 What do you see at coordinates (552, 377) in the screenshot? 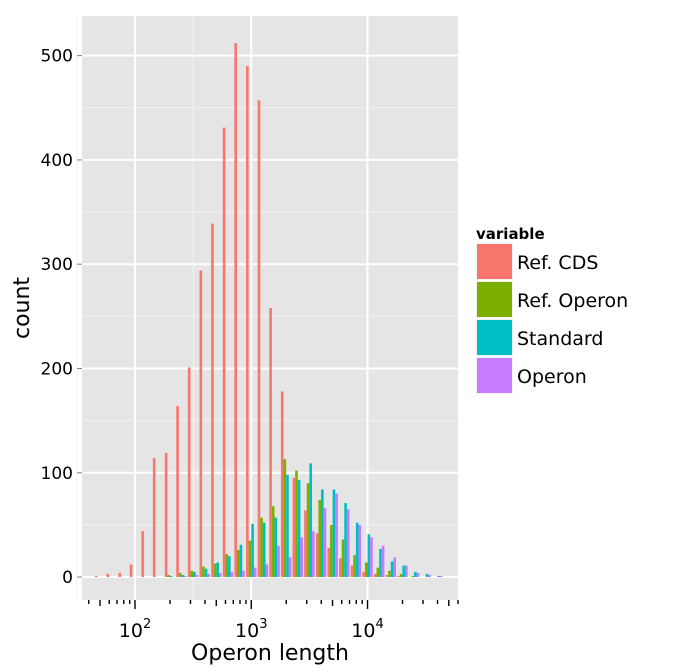
I see `legend-label: Operon` at bounding box center [552, 377].